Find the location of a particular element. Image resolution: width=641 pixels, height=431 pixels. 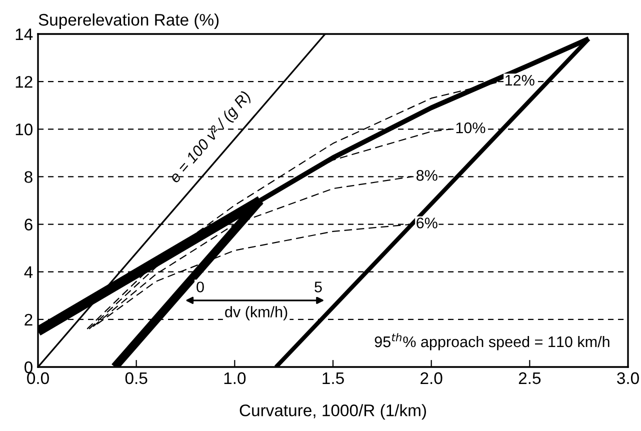

x-tick-label: 1.5 is located at coordinates (333, 378).